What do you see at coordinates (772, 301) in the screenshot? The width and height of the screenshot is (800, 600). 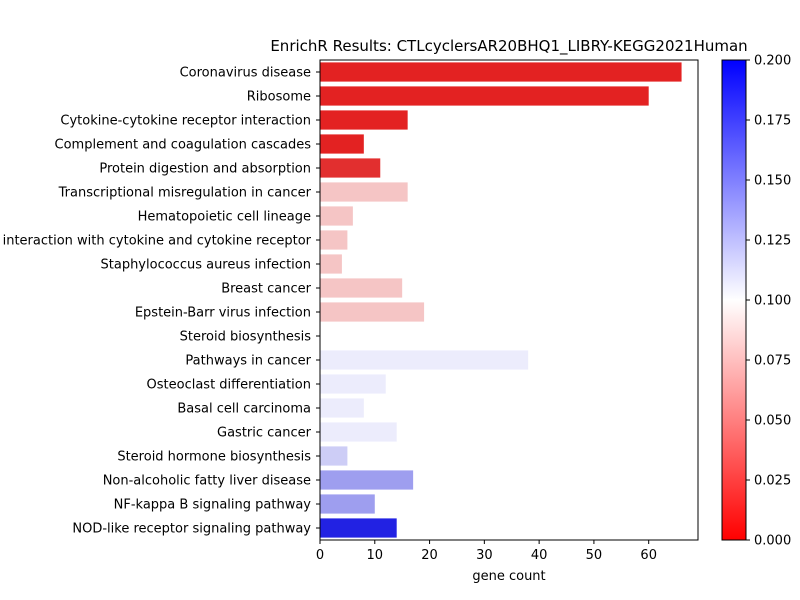 I see `colorbar-tick-label: 0.100` at bounding box center [772, 301].